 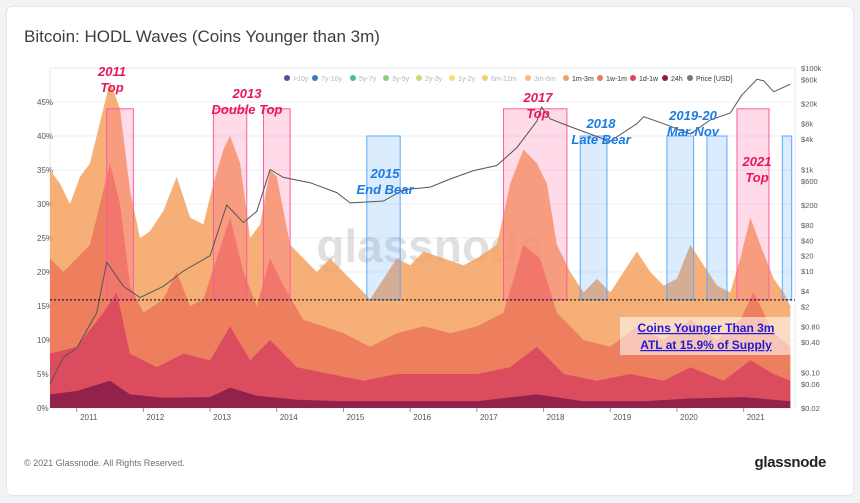 What do you see at coordinates (809, 181) in the screenshot?
I see `y-right-tick-label: $600` at bounding box center [809, 181].